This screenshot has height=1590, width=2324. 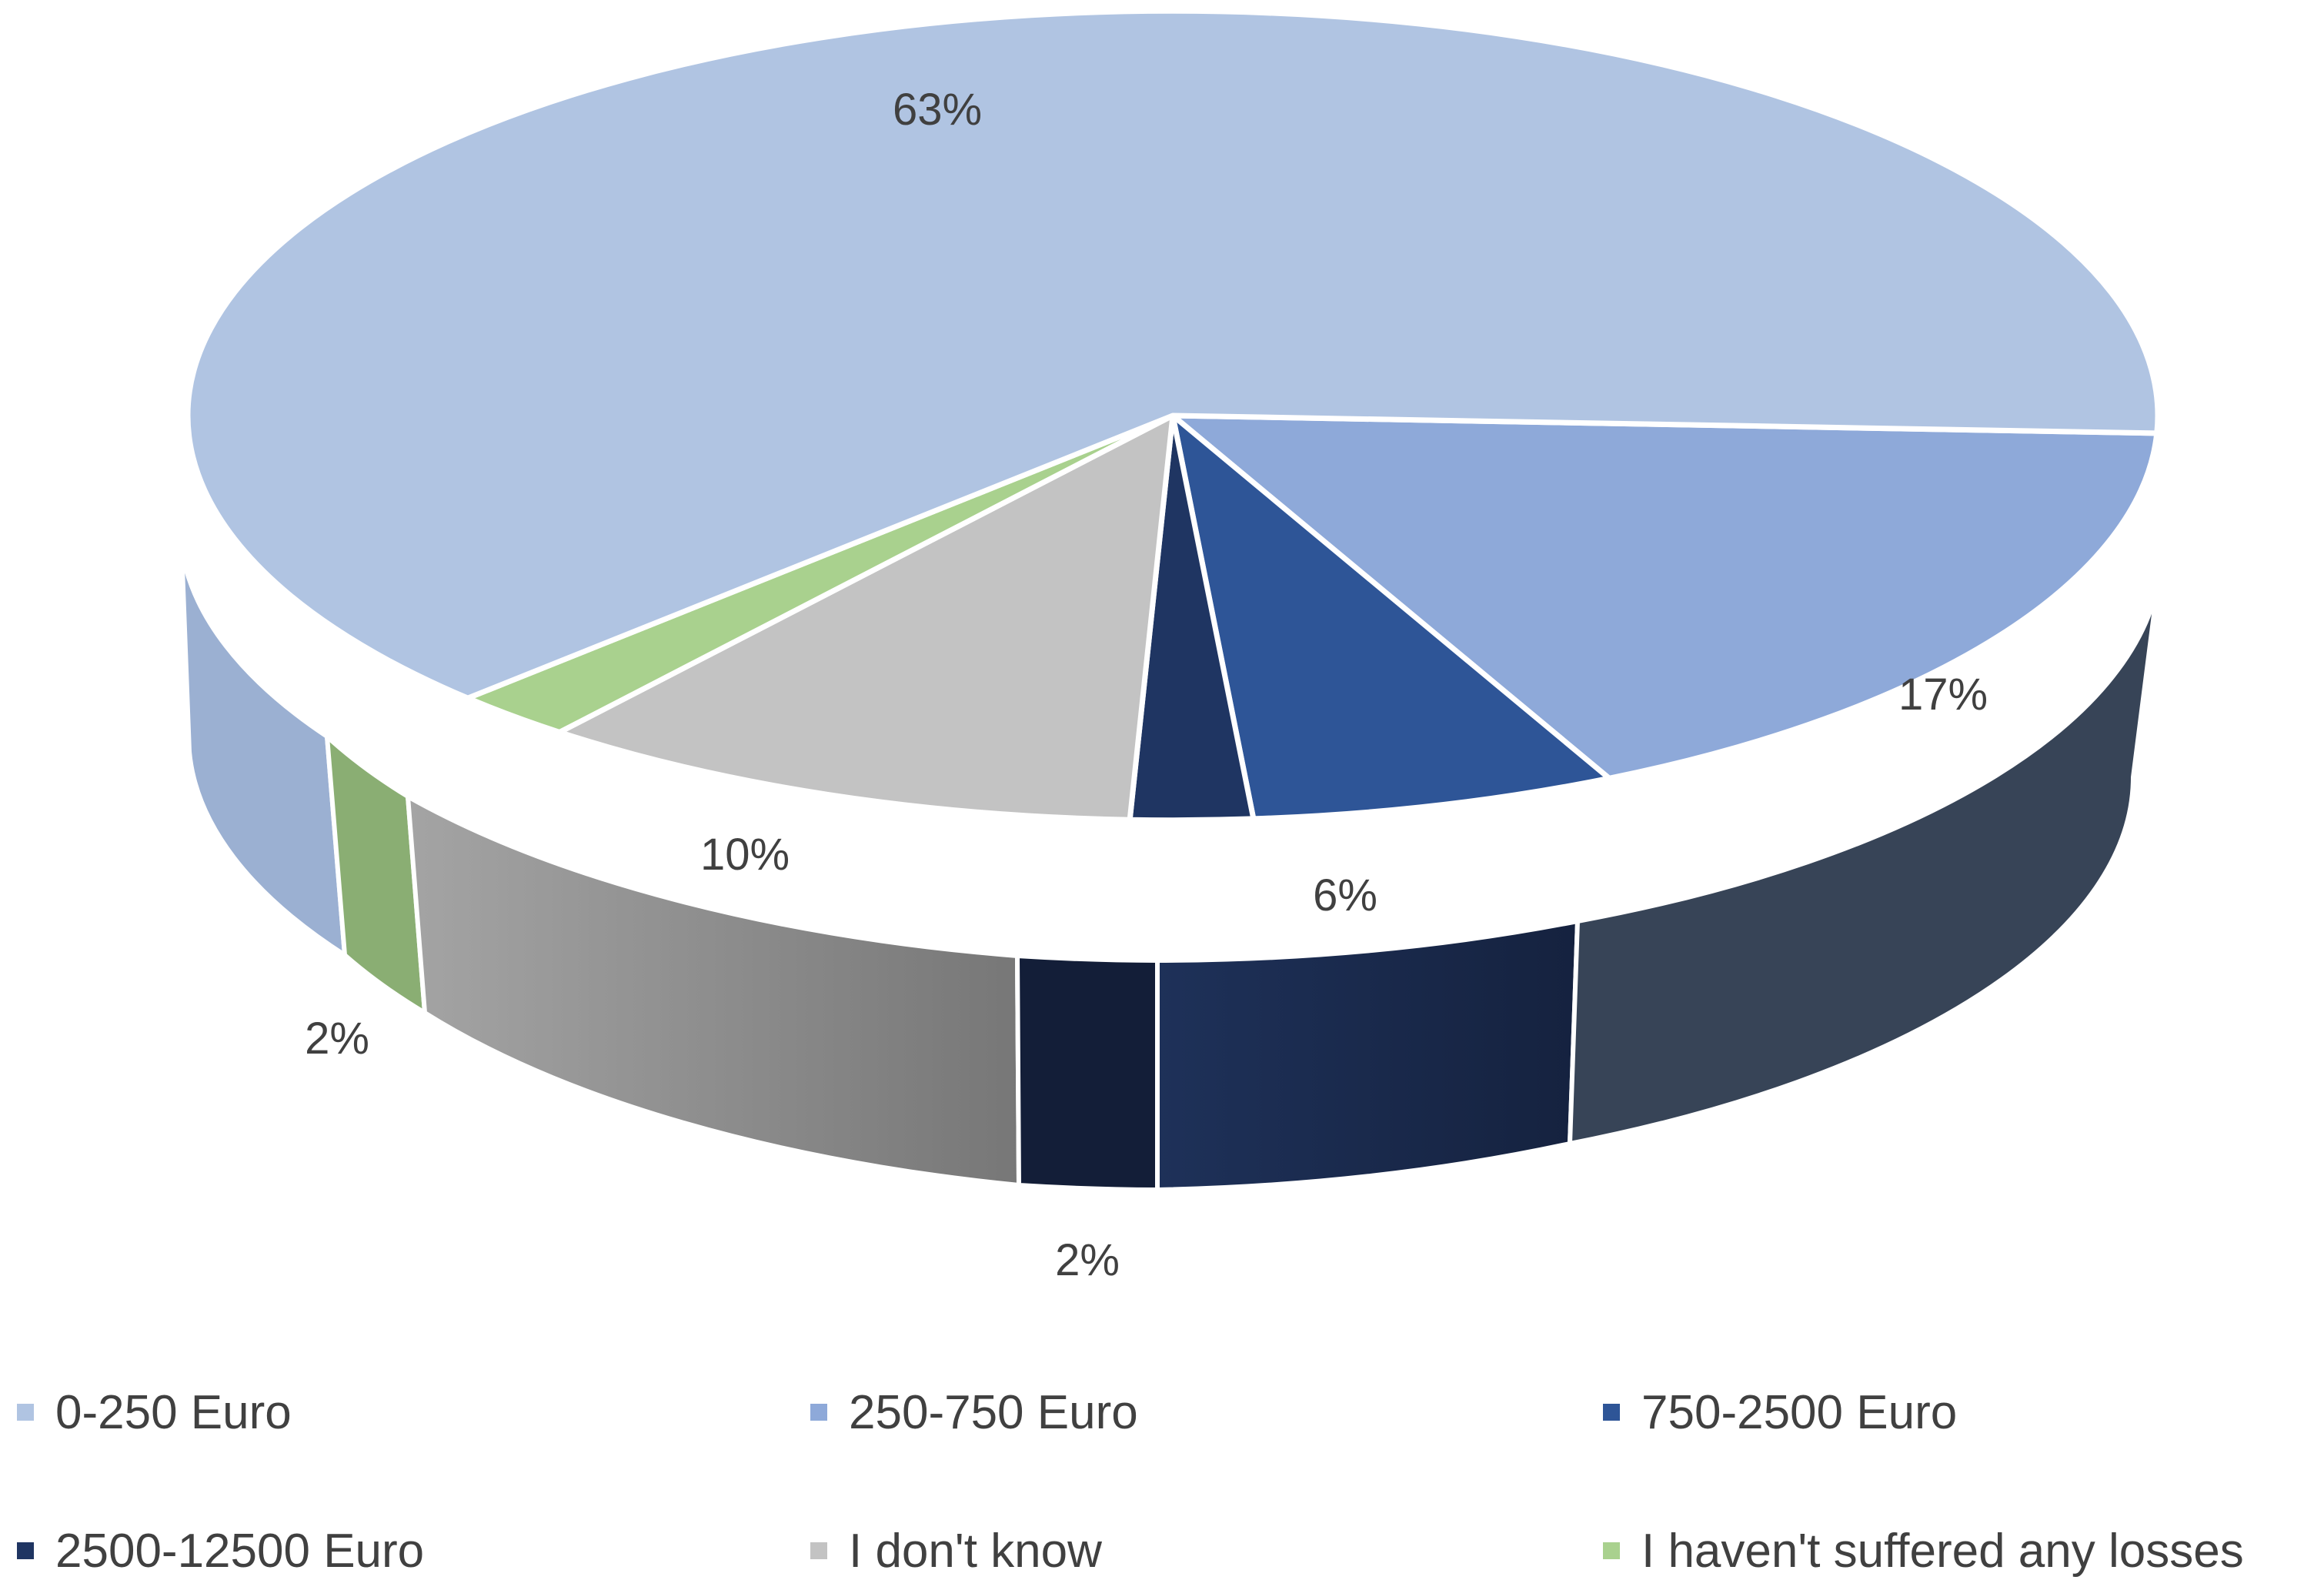 I want to click on slice-side-no-losses, so click(x=376, y=874).